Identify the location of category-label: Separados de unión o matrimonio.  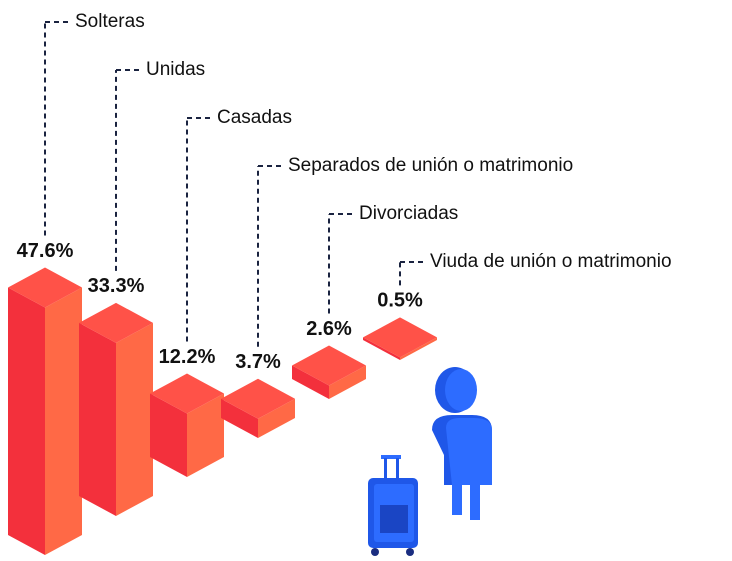
(430, 165).